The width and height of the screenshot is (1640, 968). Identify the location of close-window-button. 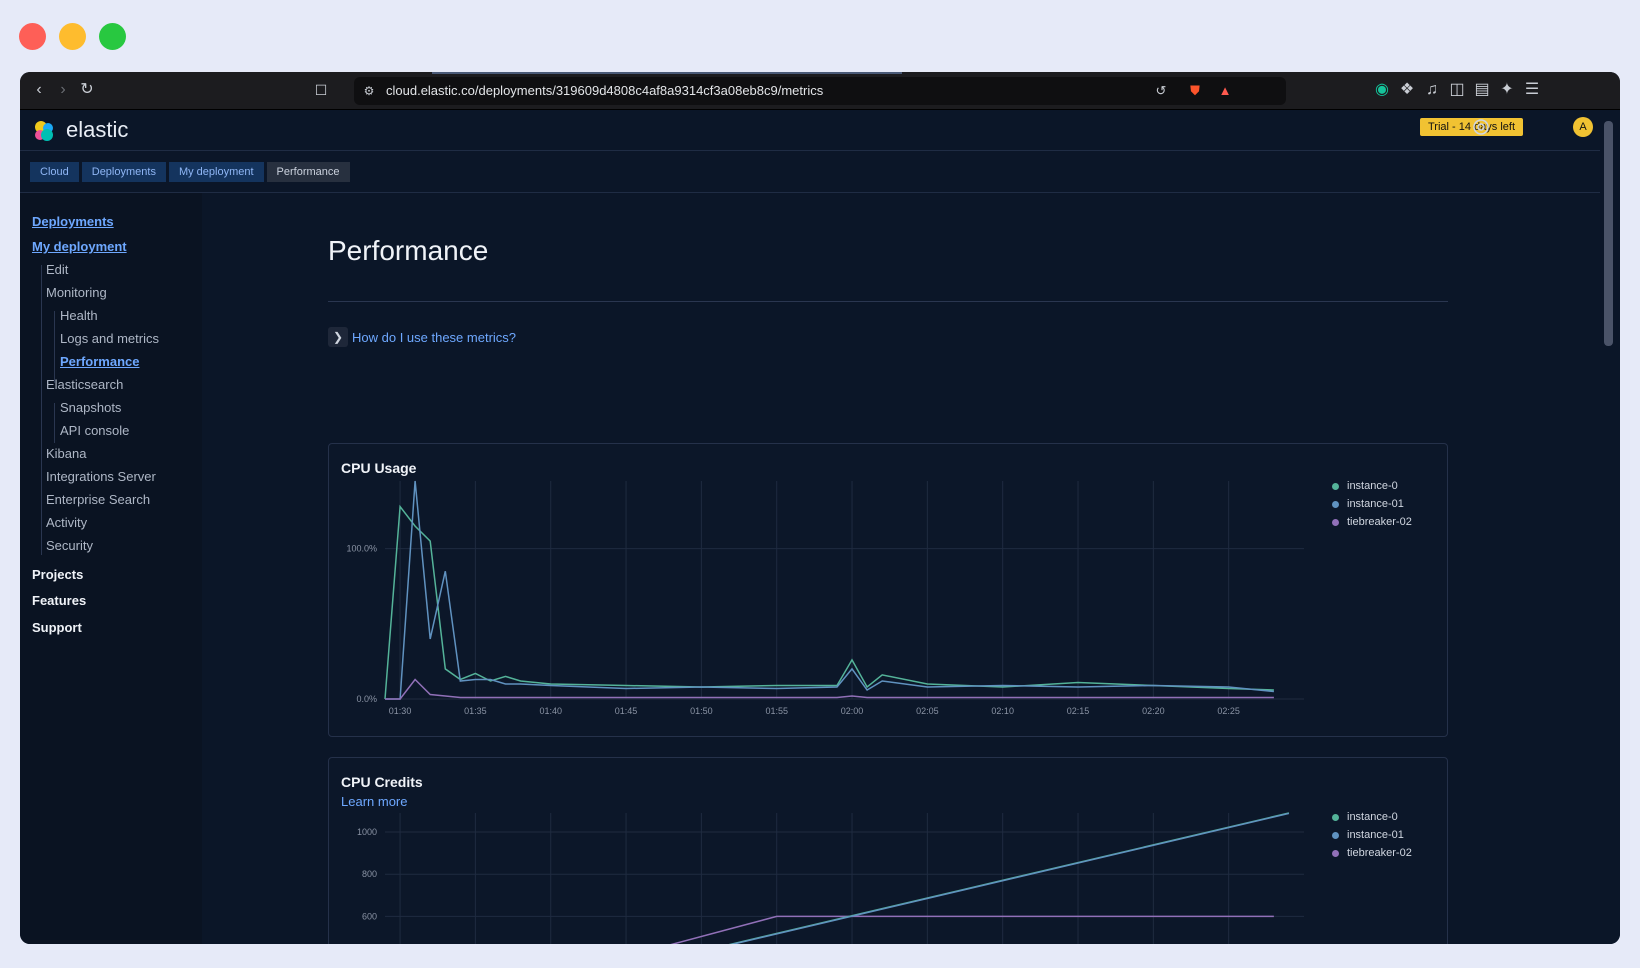
(32, 36).